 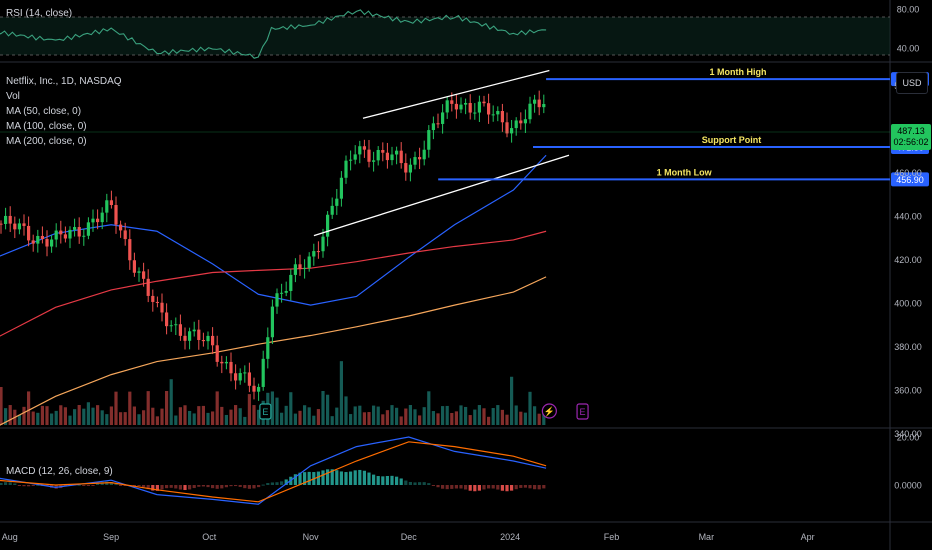 I want to click on symbol-title: Netflix, Inc., 1D, NASDAQ, so click(x=64, y=81).